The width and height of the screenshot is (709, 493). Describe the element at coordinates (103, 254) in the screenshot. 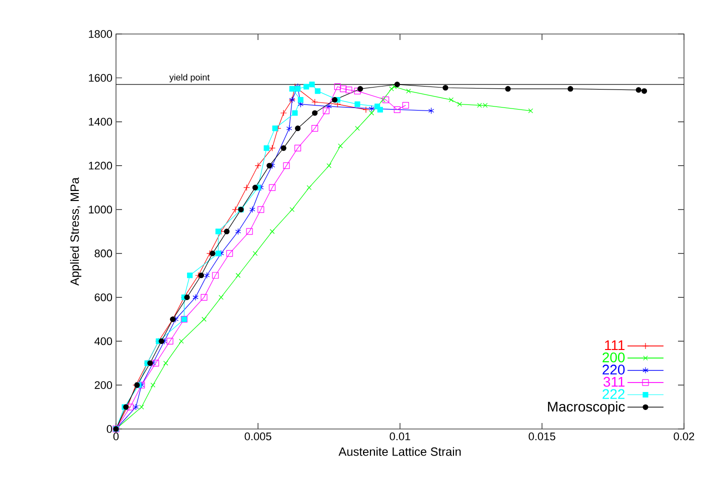

I see `y-tick-label: 800` at that location.